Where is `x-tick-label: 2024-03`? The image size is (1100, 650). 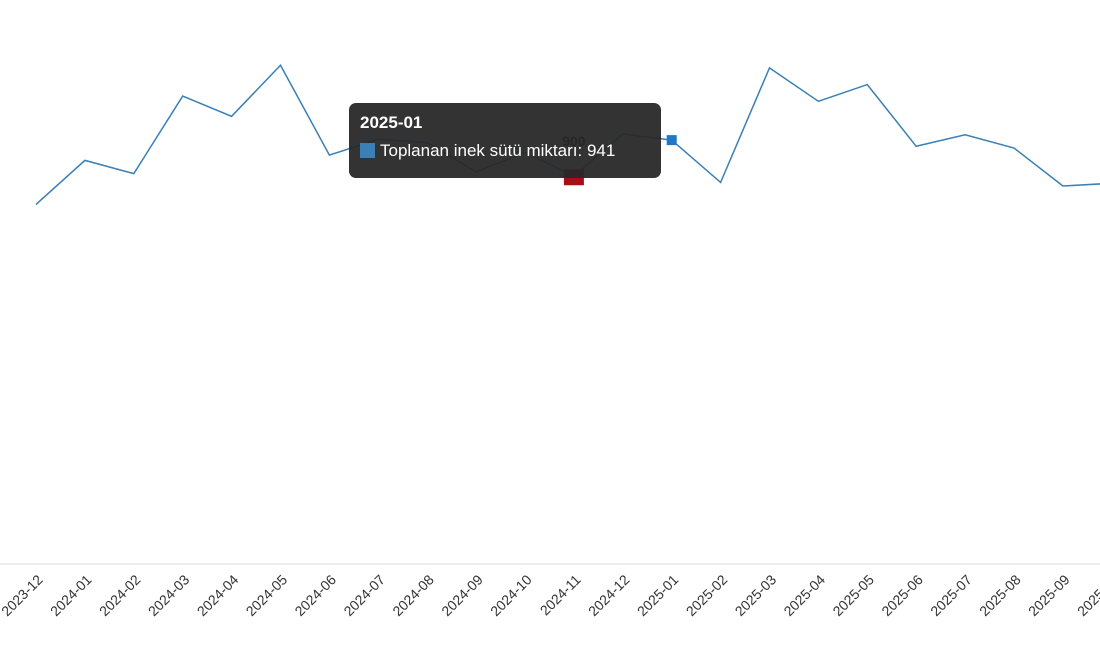
x-tick-label: 2024-03 is located at coordinates (169, 595).